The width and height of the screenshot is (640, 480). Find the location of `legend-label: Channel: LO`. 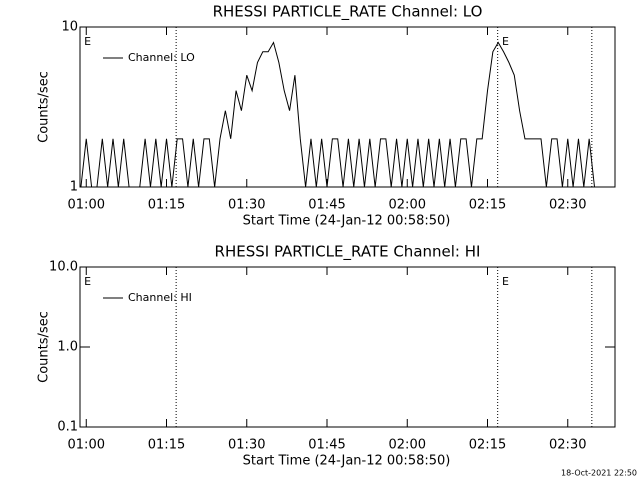

legend-label: Channel: LO is located at coordinates (161, 57).